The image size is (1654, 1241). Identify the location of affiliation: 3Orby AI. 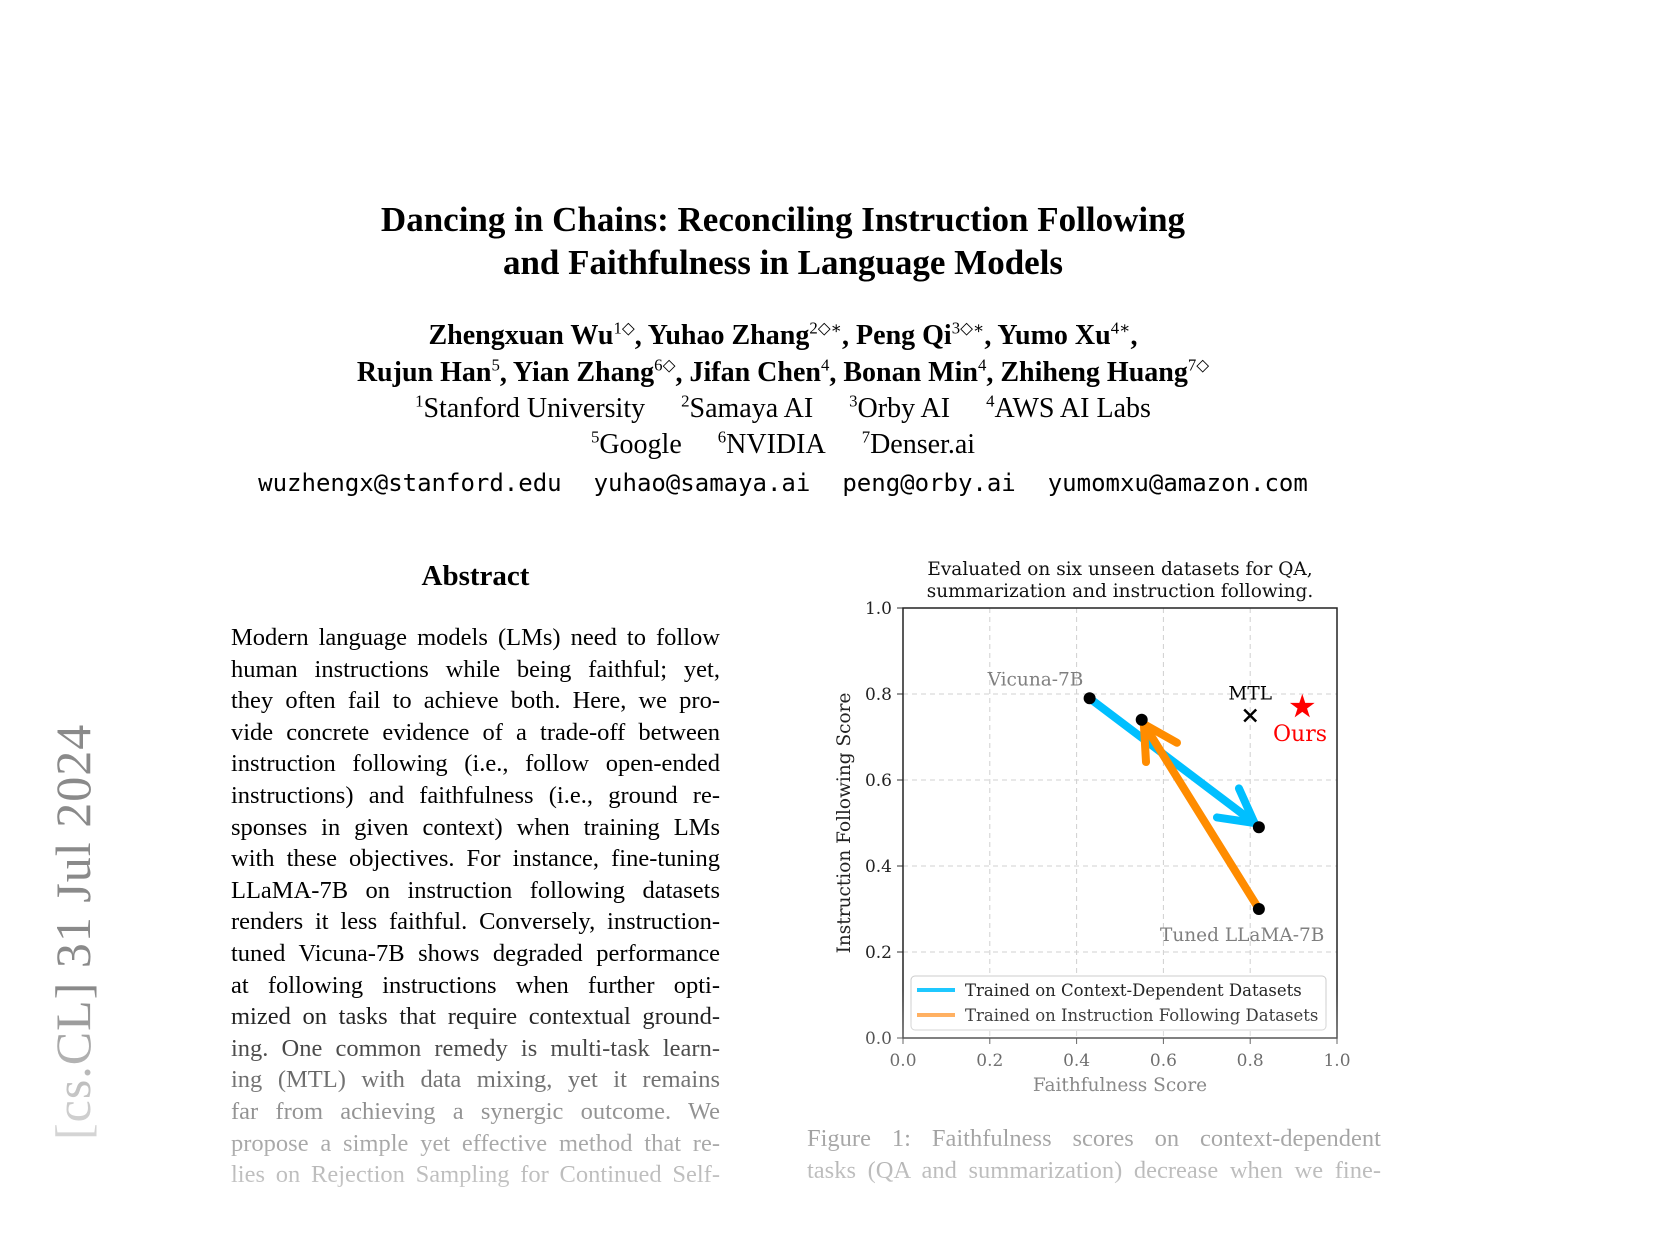
(900, 408).